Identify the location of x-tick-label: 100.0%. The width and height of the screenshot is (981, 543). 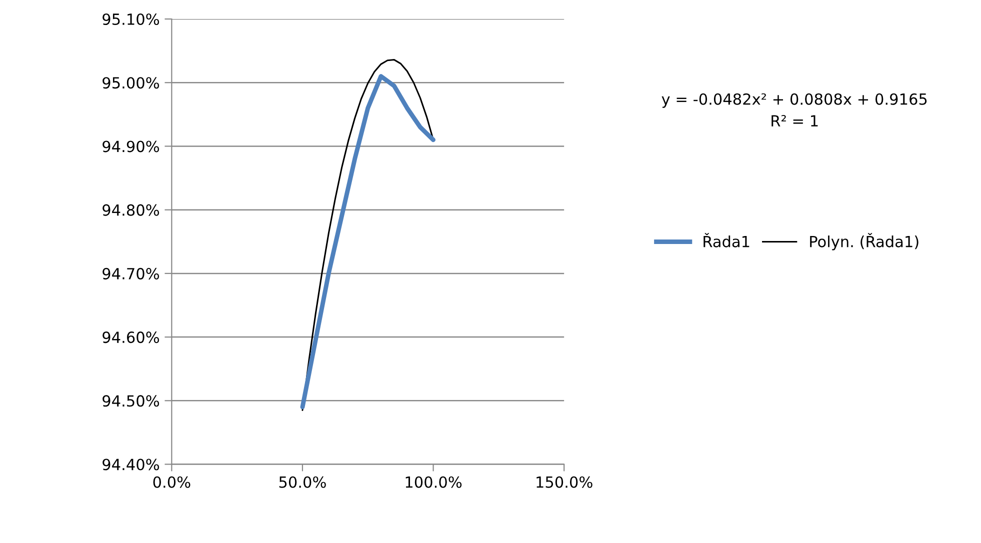
(434, 482).